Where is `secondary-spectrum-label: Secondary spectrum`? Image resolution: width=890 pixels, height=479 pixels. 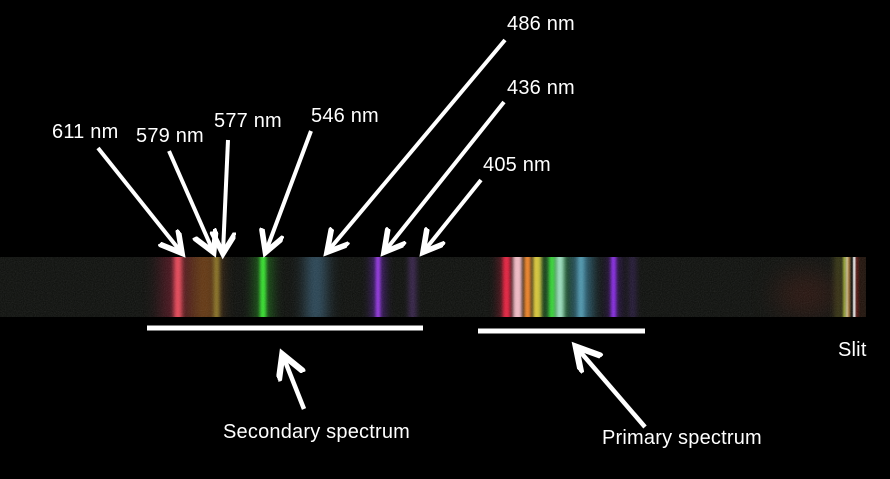 secondary-spectrum-label: Secondary spectrum is located at coordinates (317, 432).